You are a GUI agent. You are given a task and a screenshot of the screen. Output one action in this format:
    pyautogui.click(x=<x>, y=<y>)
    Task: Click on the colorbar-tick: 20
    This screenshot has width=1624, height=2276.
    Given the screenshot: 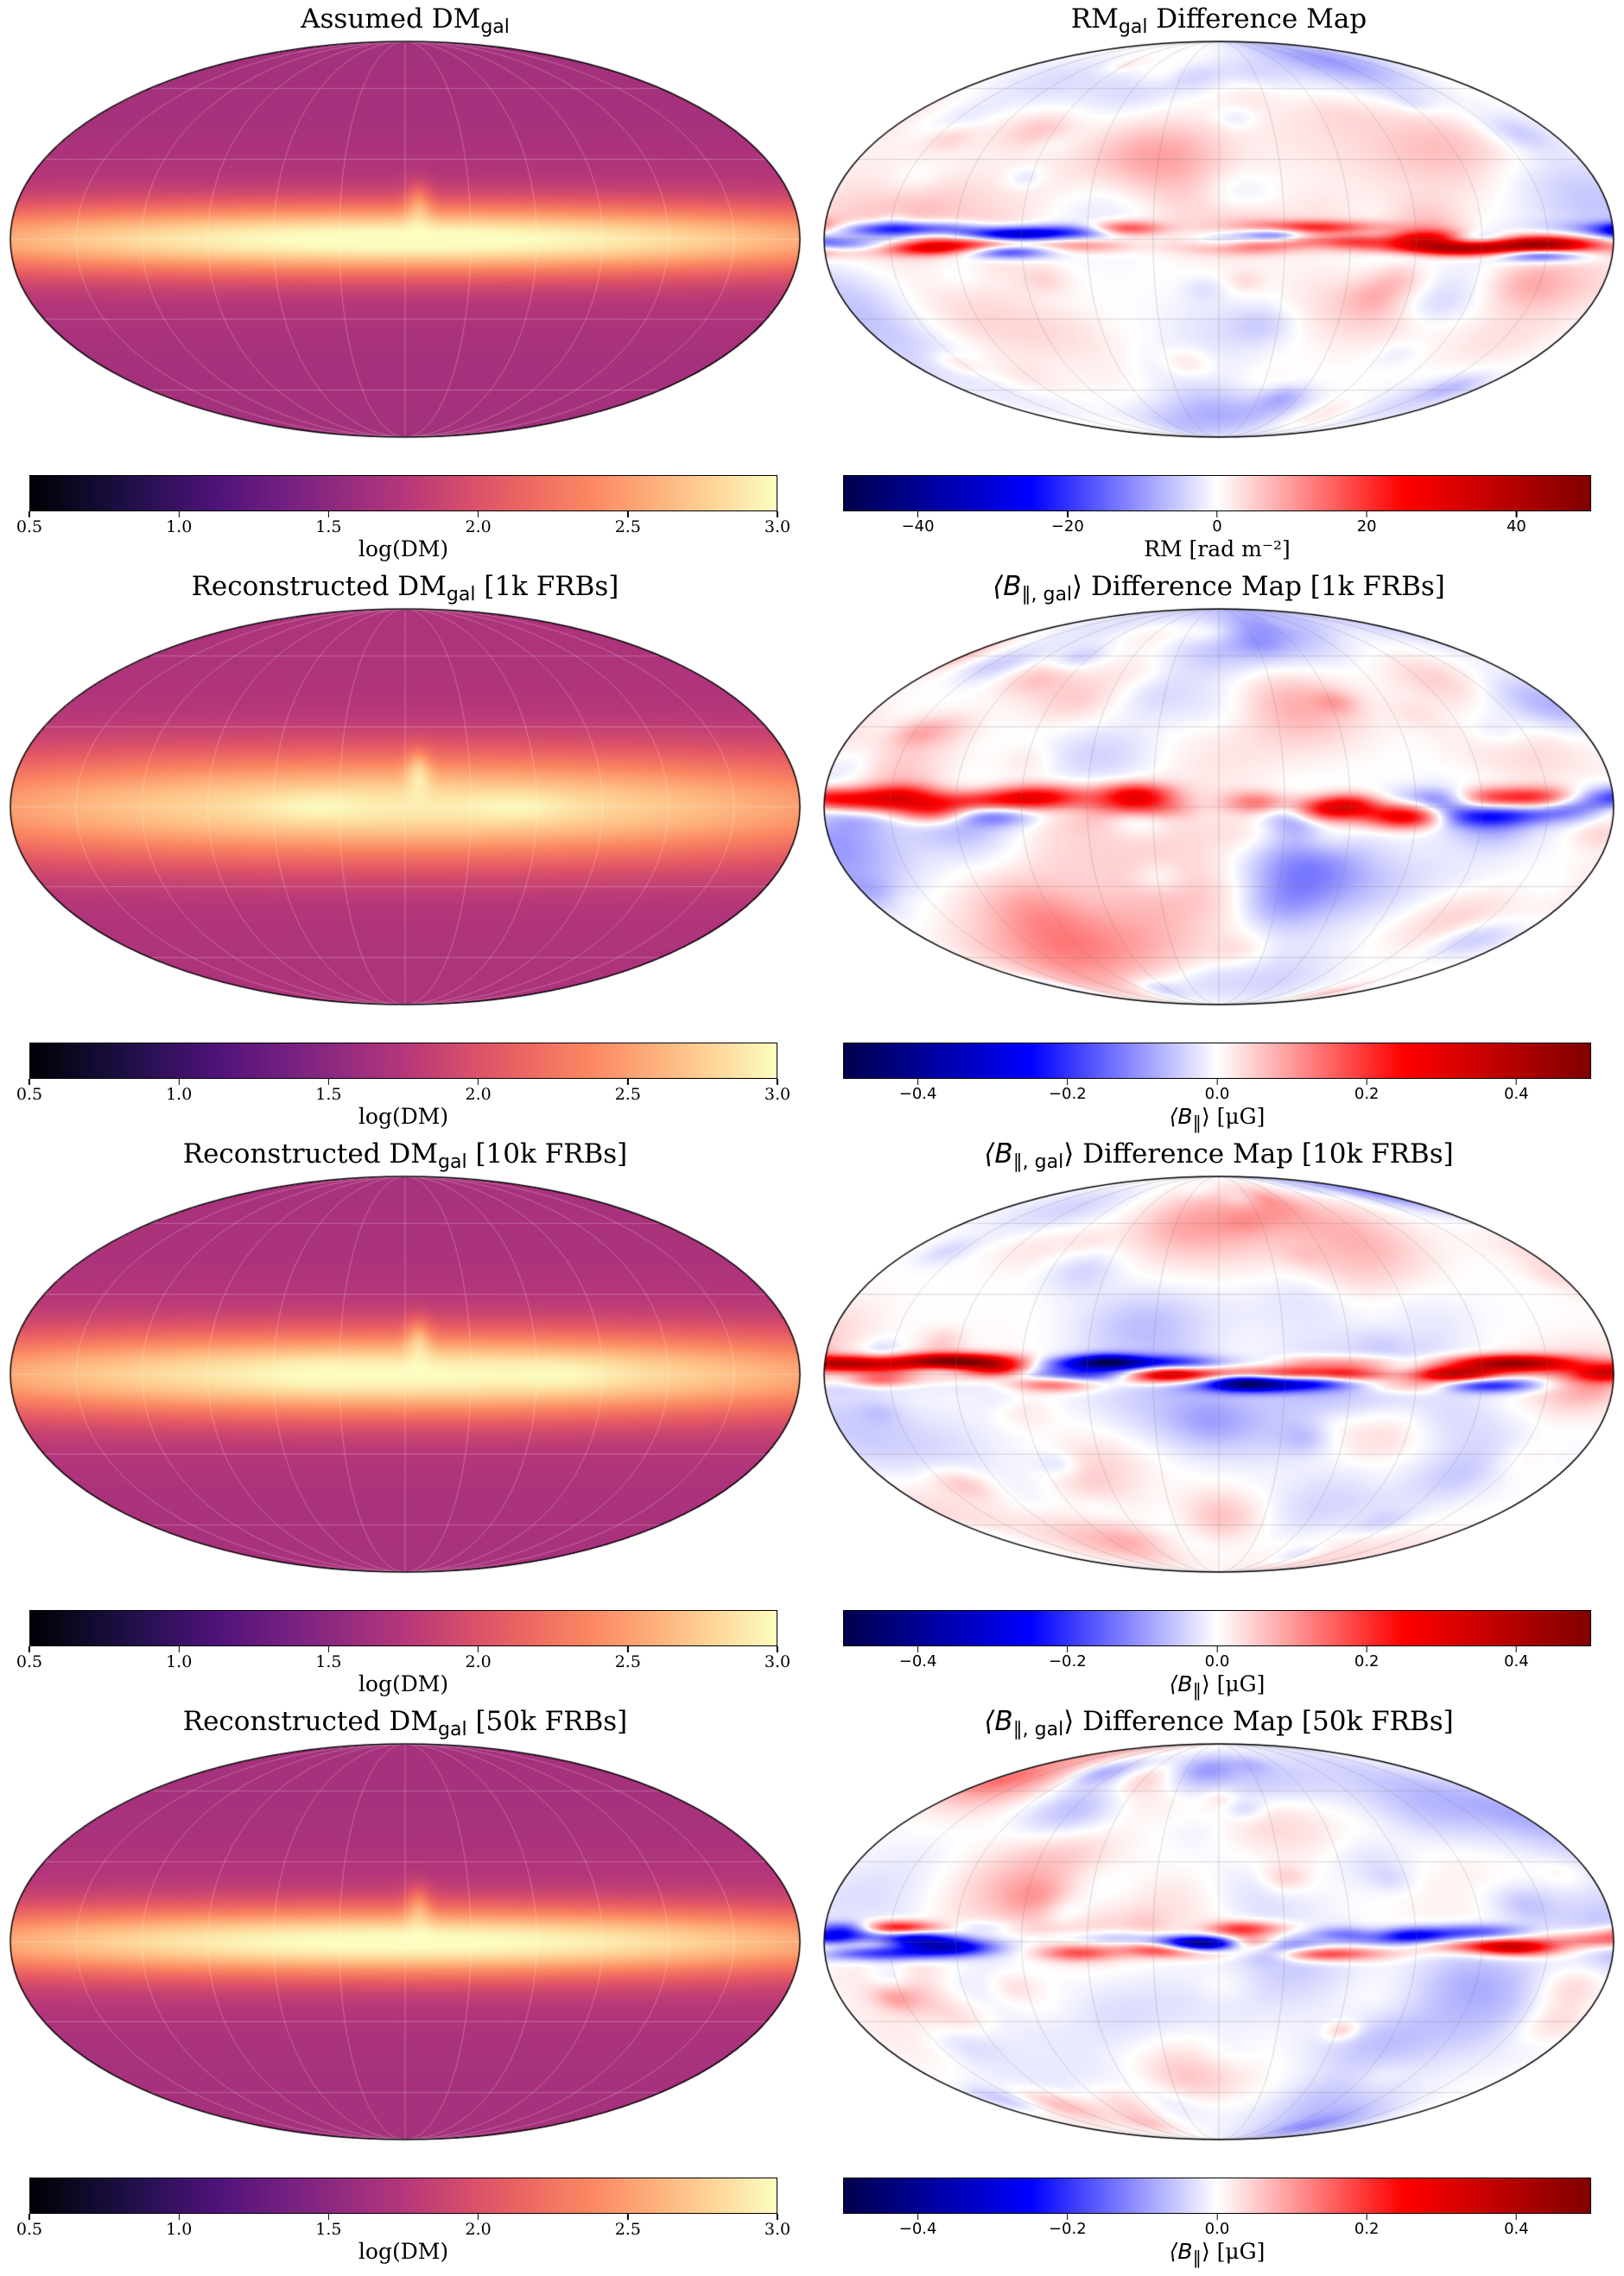 What is the action you would take?
    pyautogui.click(x=1367, y=523)
    